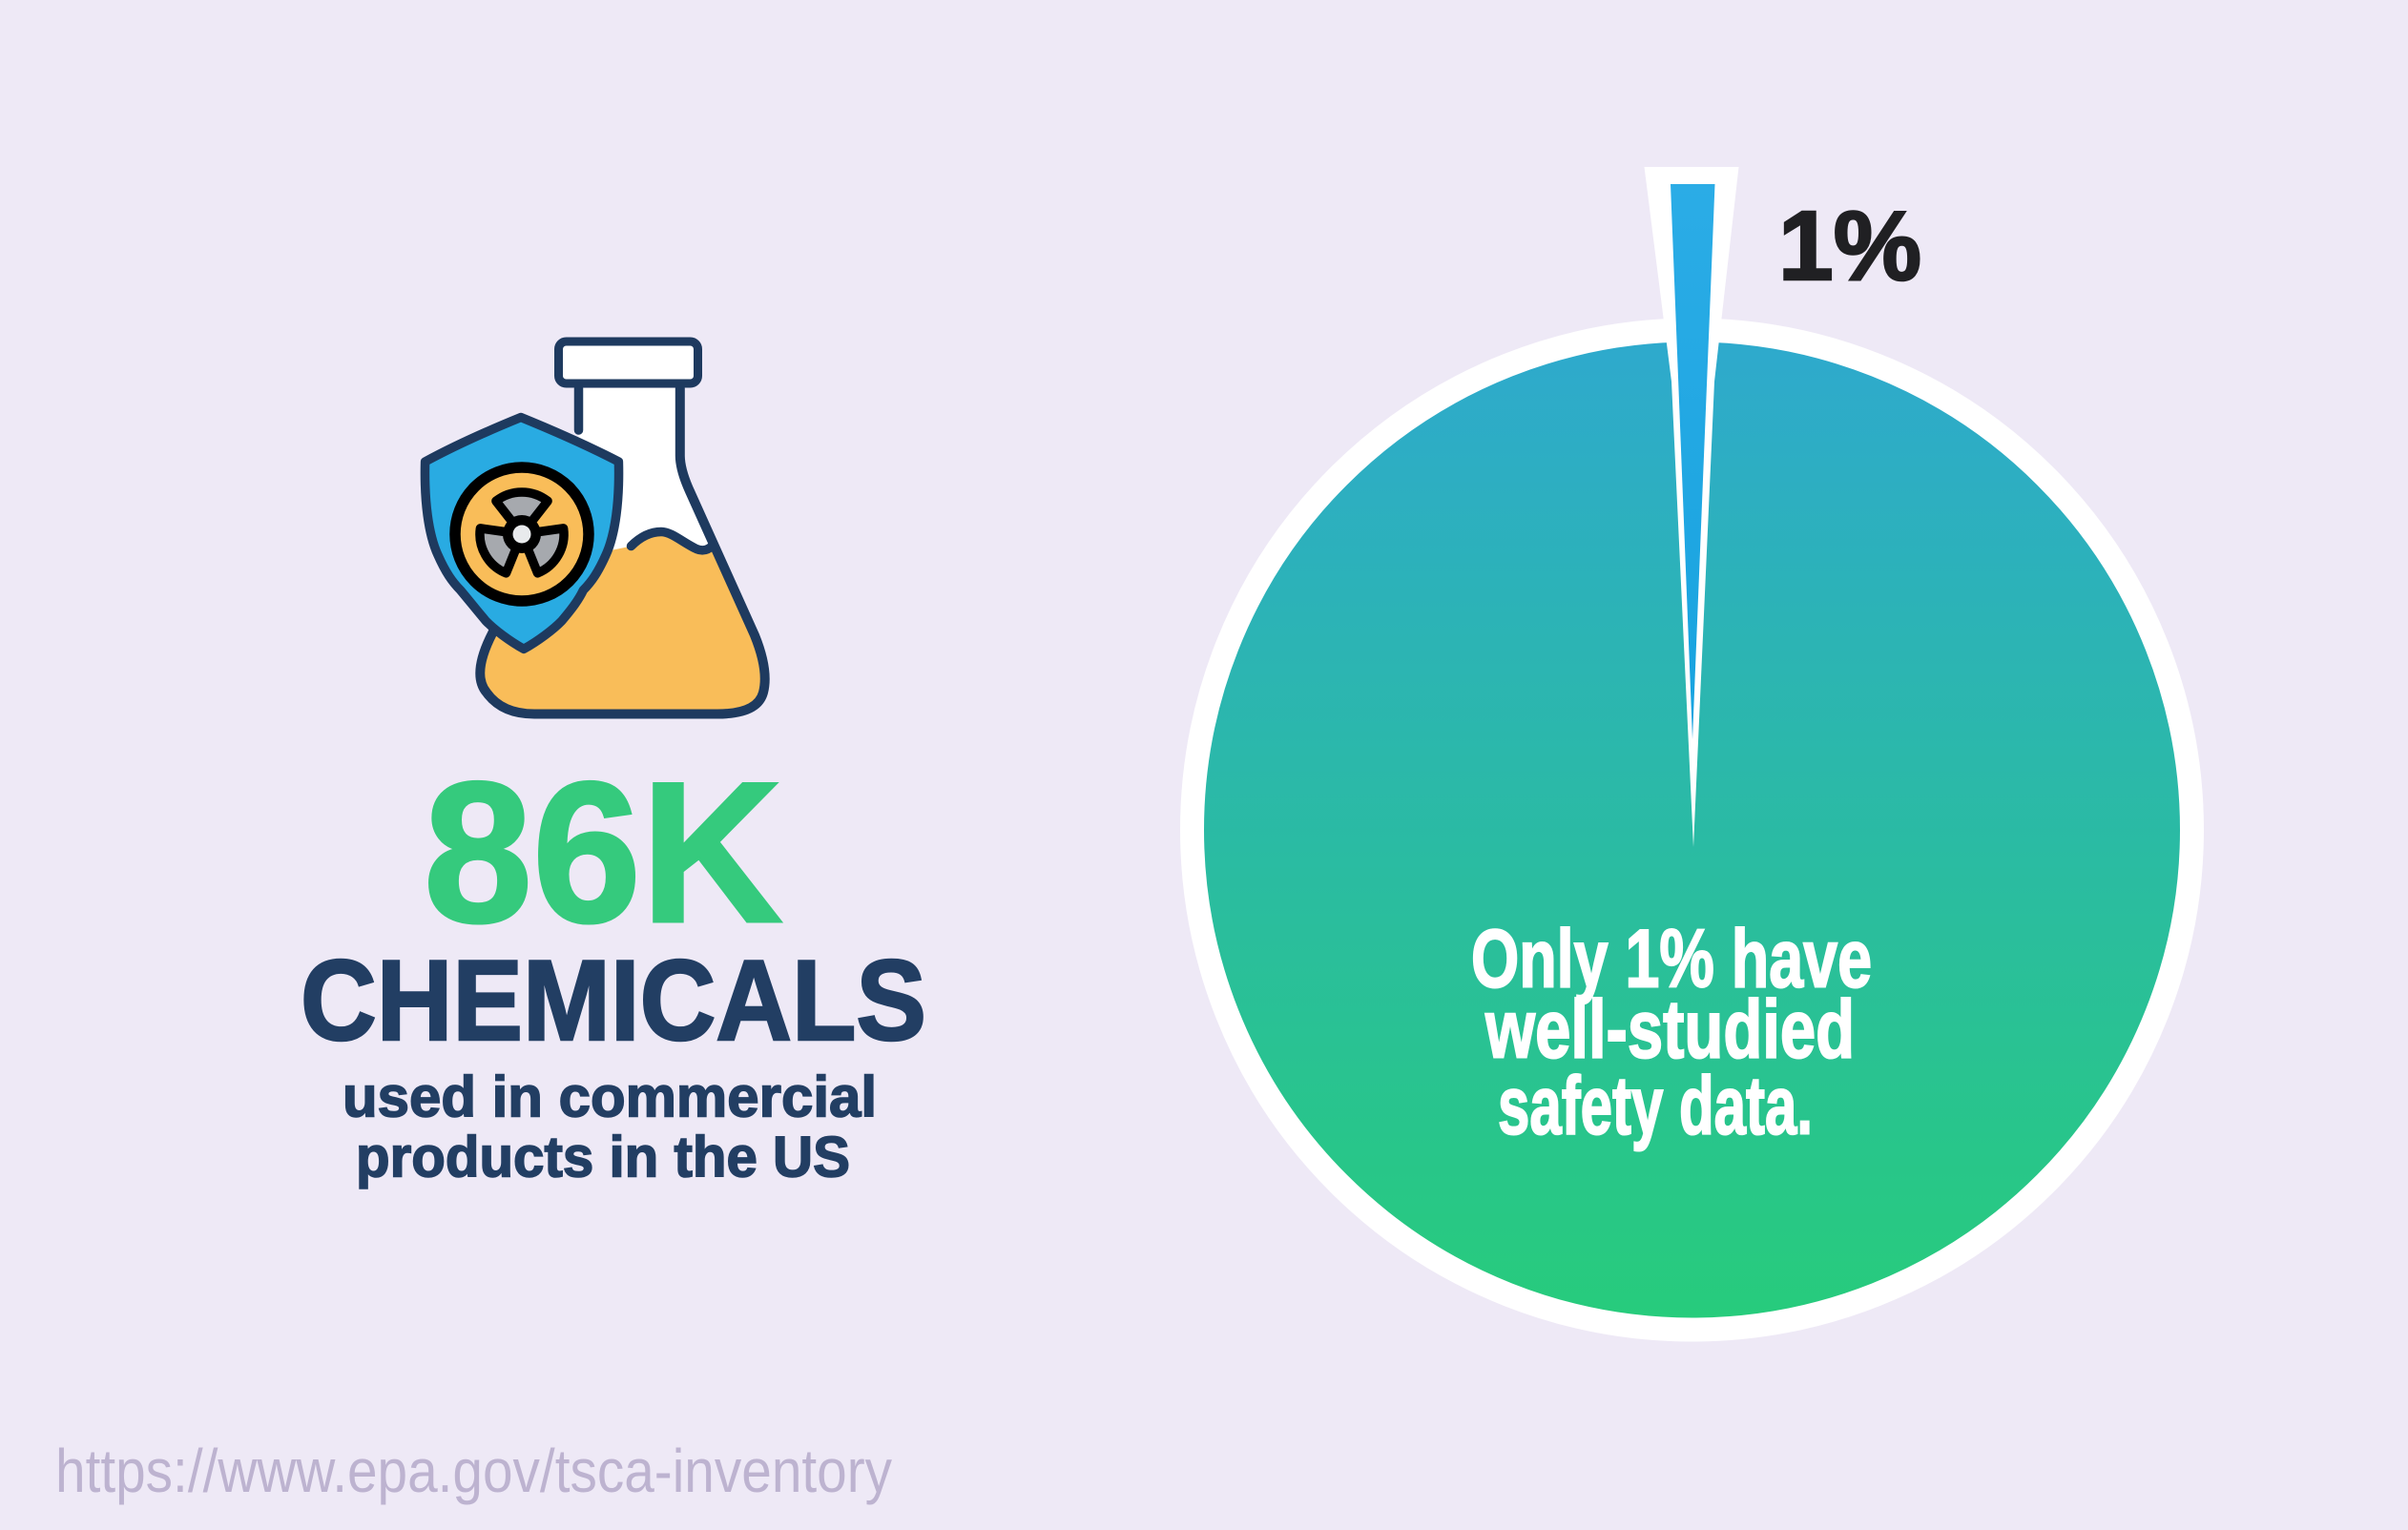 The width and height of the screenshot is (2408, 1530). I want to click on svg-text:https://www.epa.gov/tsca-inven: https://www.epa.gov/tsca-inventory, so click(473, 1471).